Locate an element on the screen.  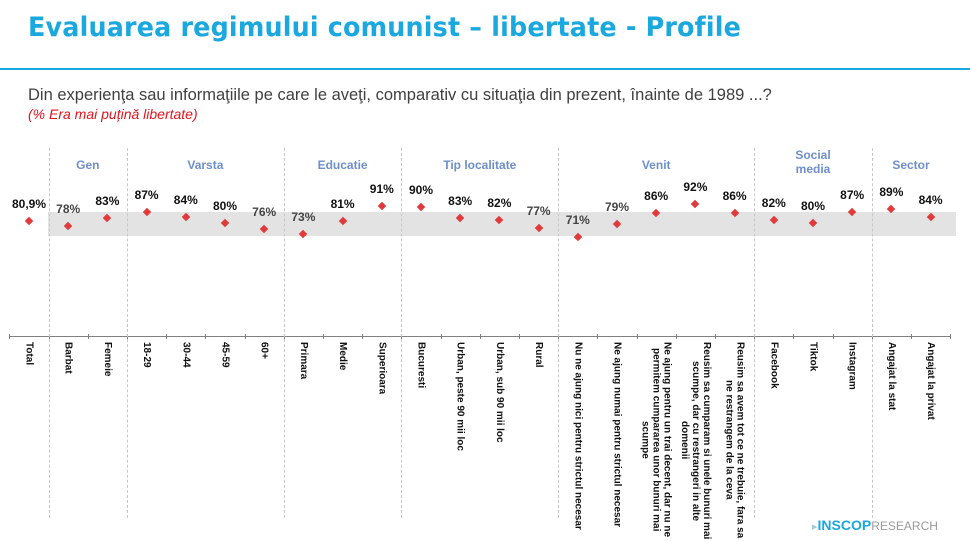
title-divider is located at coordinates (485, 69).